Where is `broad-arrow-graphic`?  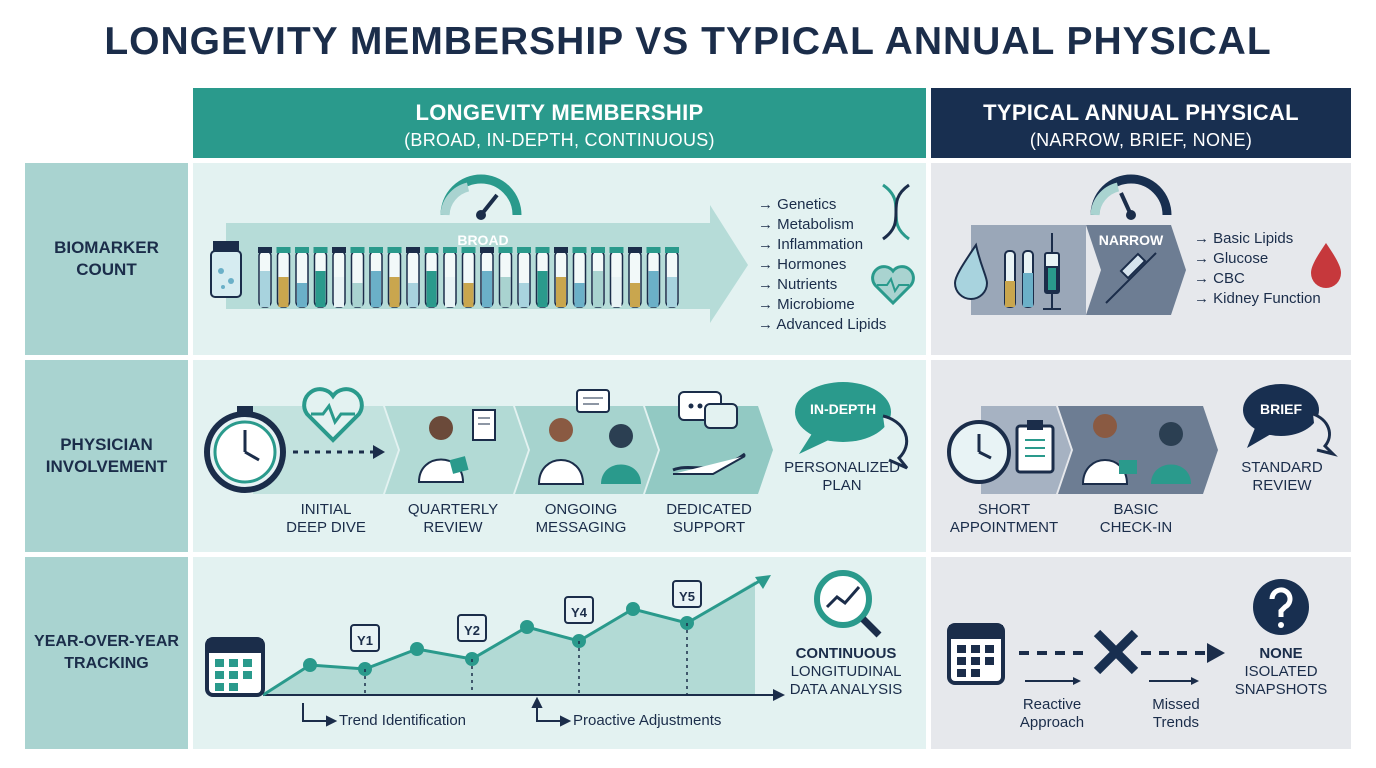 broad-arrow-graphic is located at coordinates (562, 248).